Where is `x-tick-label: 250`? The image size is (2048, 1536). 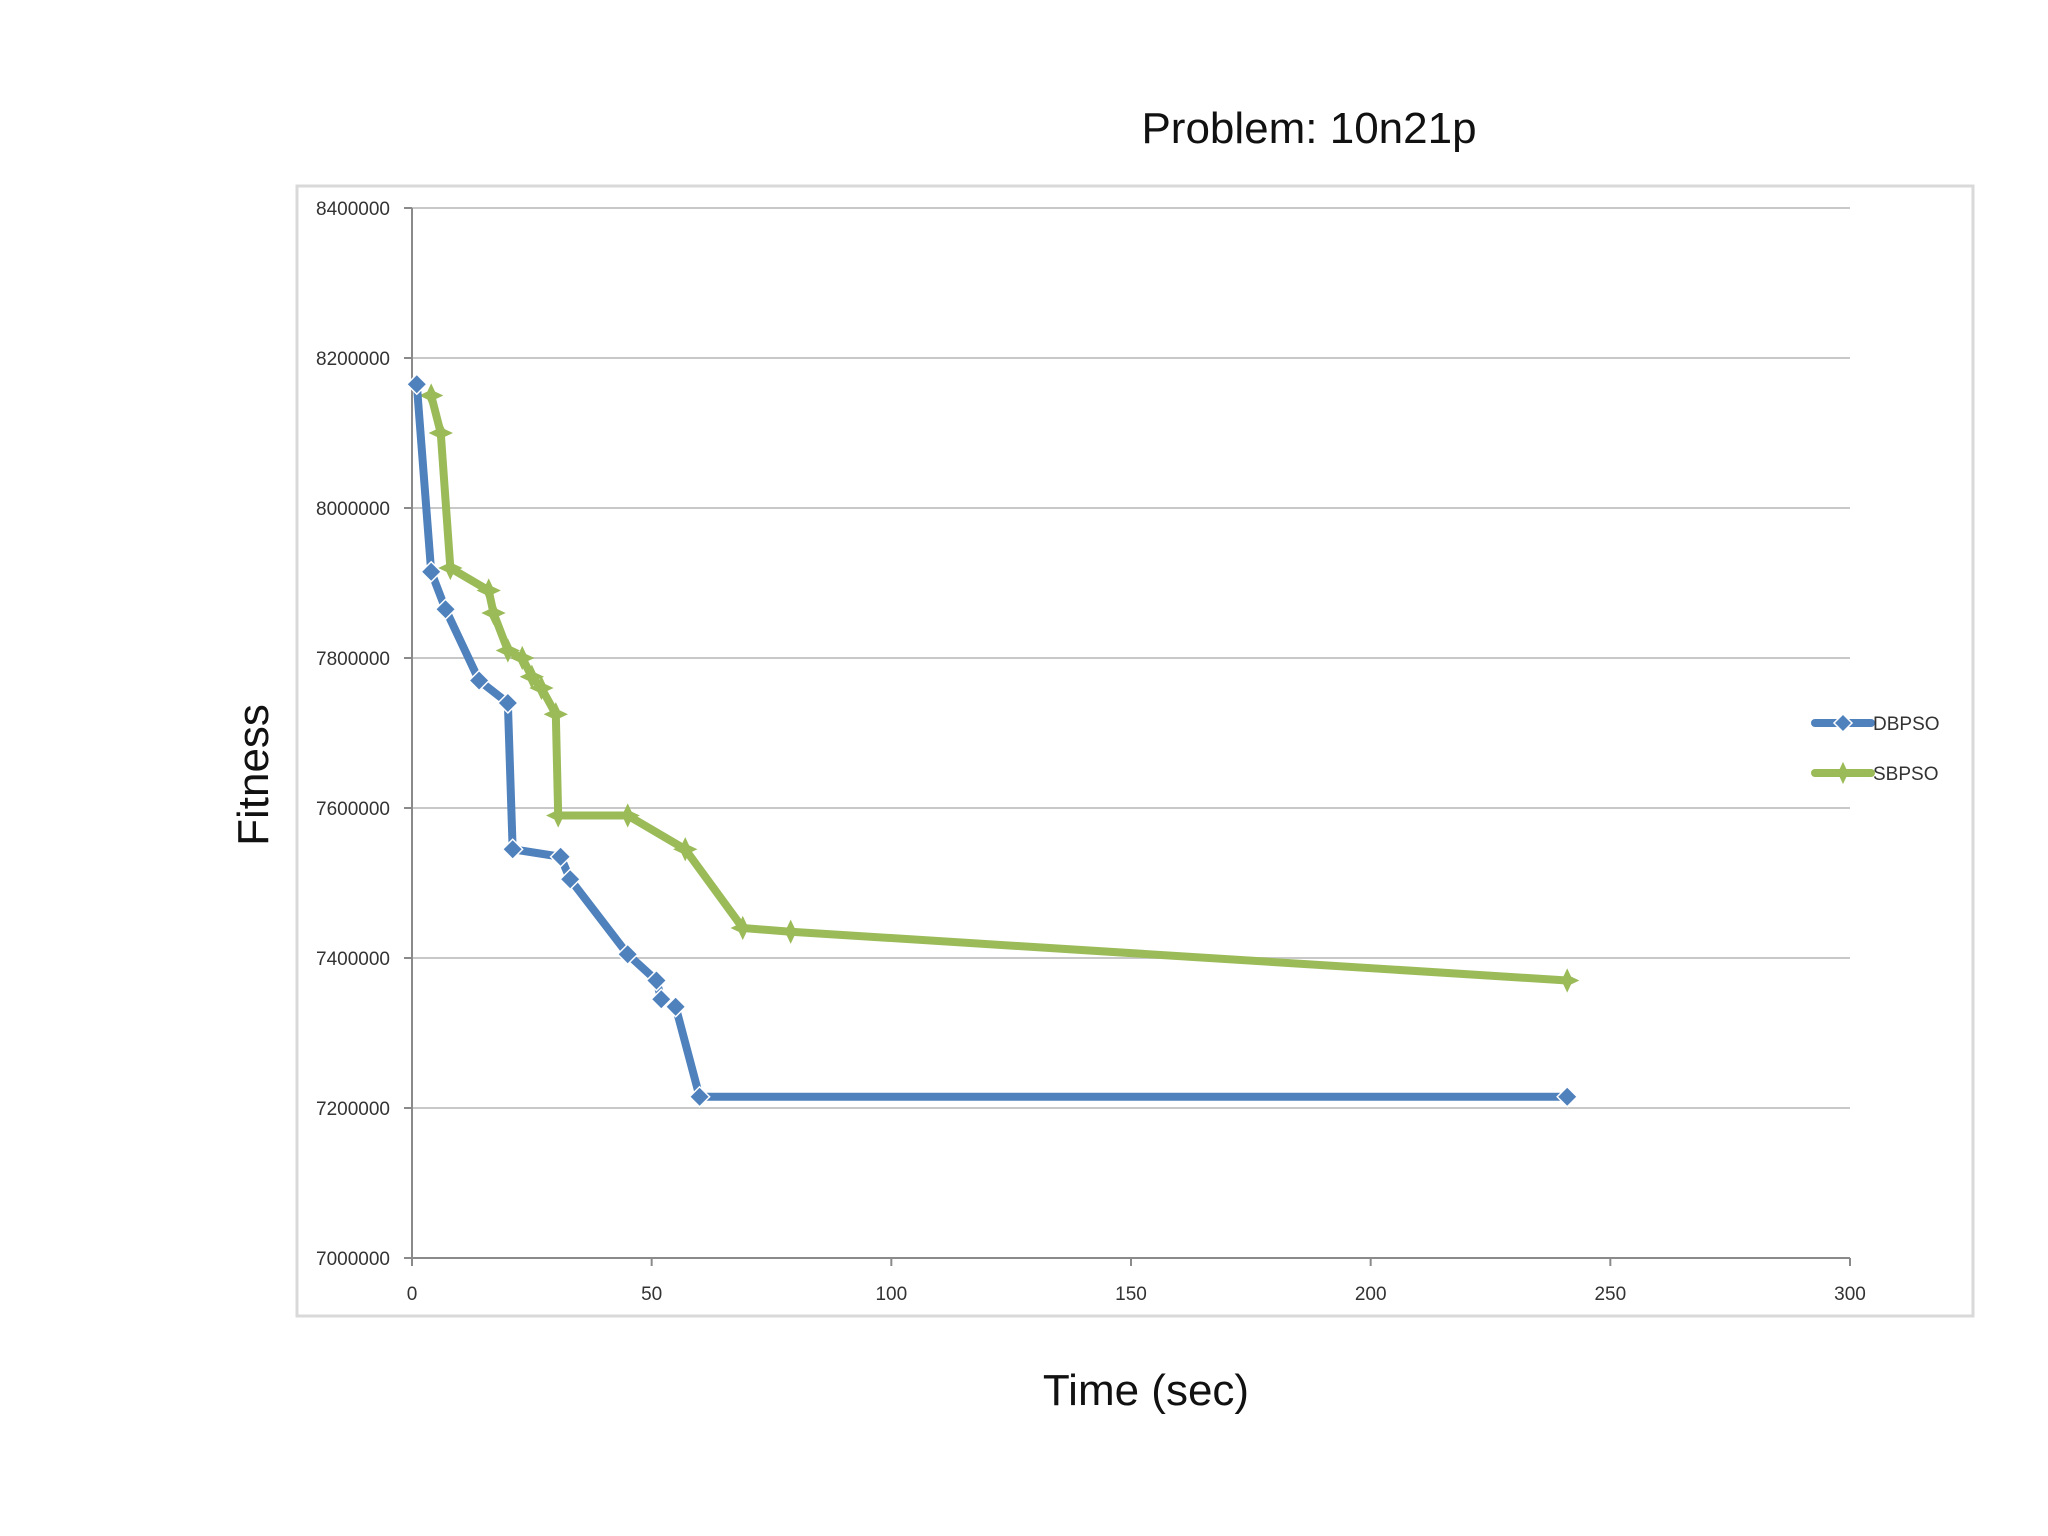 x-tick-label: 250 is located at coordinates (1610, 1294).